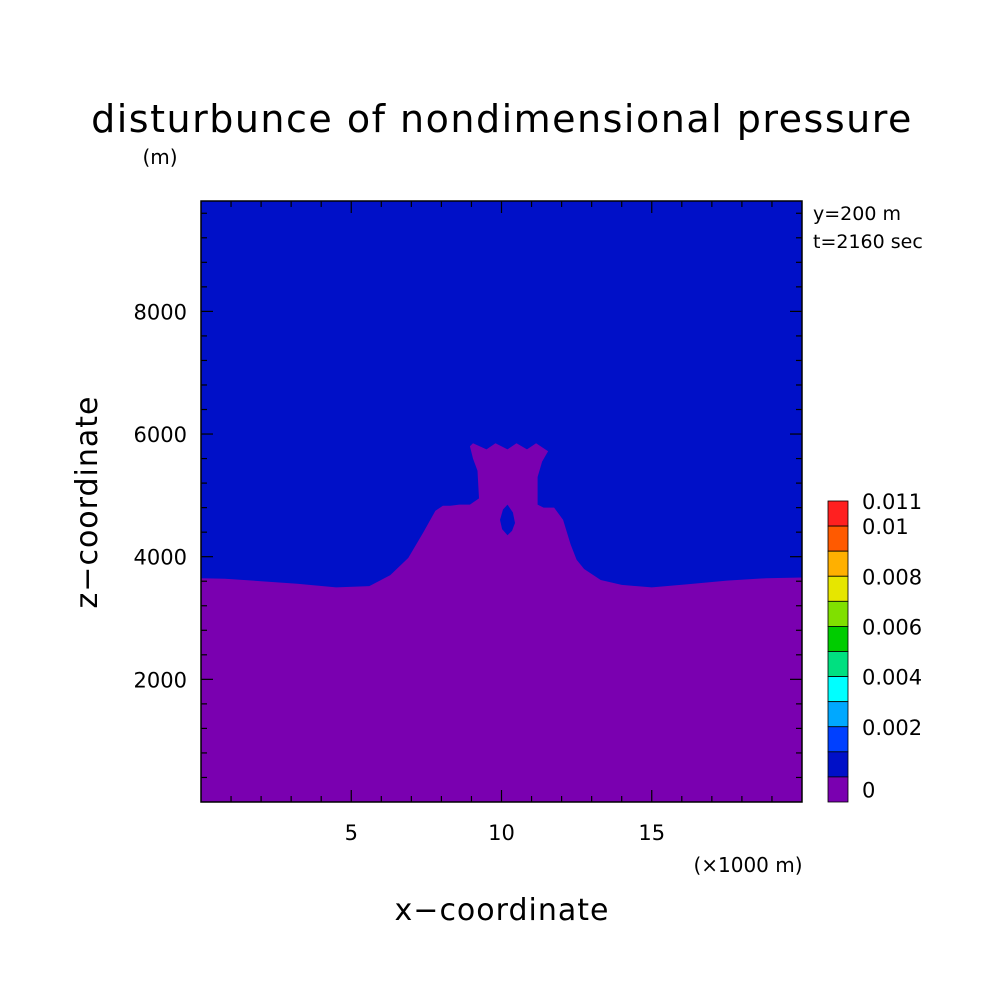 The image size is (1004, 1004). Describe the element at coordinates (892, 678) in the screenshot. I see `colorbar-label: 0.004` at that location.